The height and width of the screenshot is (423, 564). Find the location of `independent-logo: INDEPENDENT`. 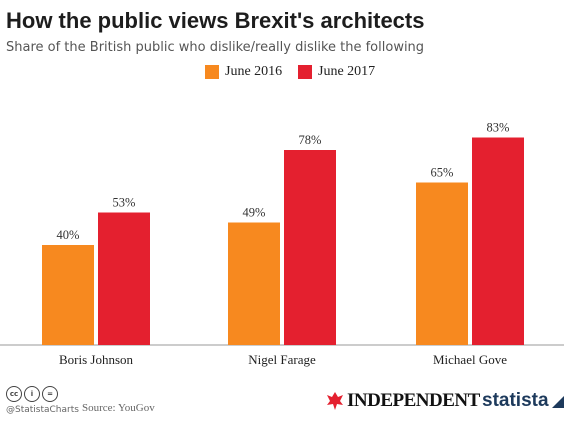

independent-logo: INDEPENDENT is located at coordinates (403, 401).